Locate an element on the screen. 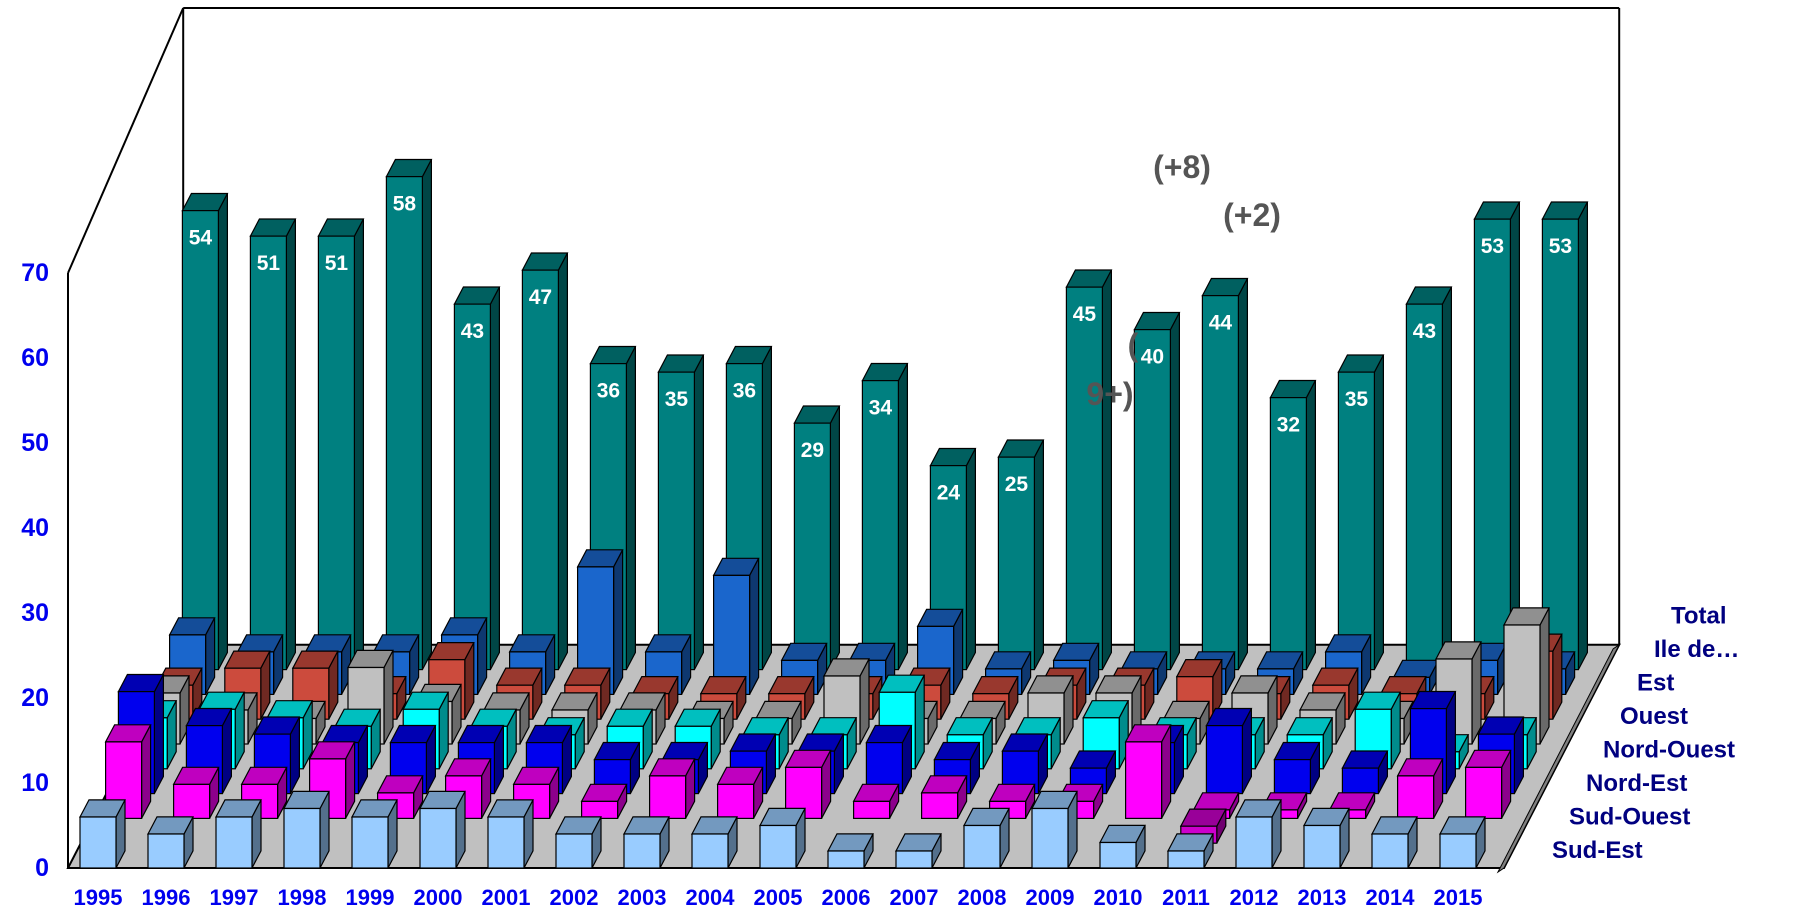  bar: 40 is located at coordinates (1157, 491).